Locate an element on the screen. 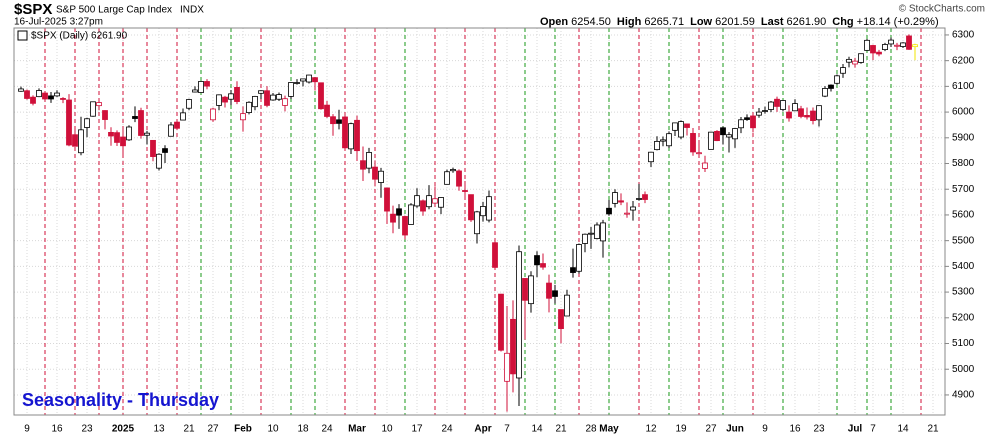 The width and height of the screenshot is (990, 438). x-tick-label: 23 is located at coordinates (819, 429).